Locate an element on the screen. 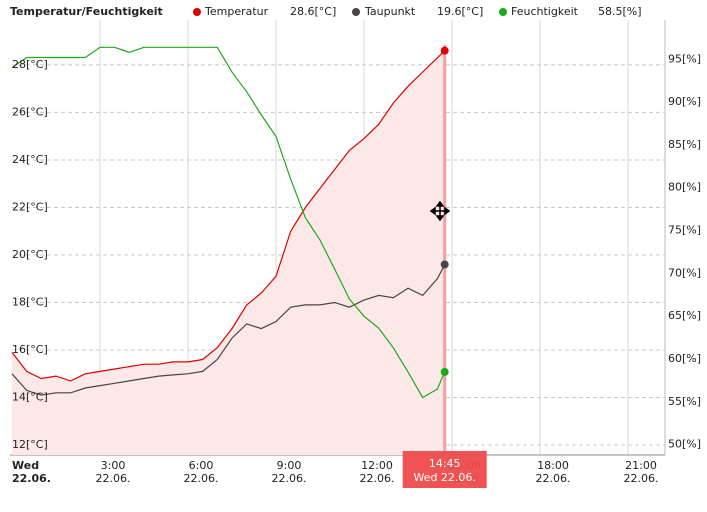 The height and width of the screenshot is (512, 707). y2-tick-label: 55[%] is located at coordinates (684, 401).